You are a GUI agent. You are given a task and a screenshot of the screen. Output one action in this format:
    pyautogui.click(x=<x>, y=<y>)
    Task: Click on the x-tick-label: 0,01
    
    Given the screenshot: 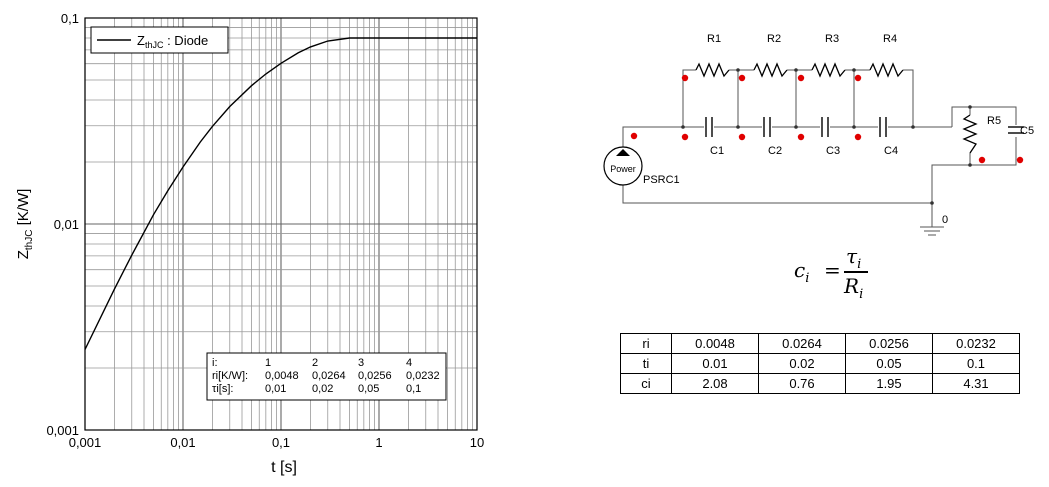 What is the action you would take?
    pyautogui.click(x=182, y=442)
    